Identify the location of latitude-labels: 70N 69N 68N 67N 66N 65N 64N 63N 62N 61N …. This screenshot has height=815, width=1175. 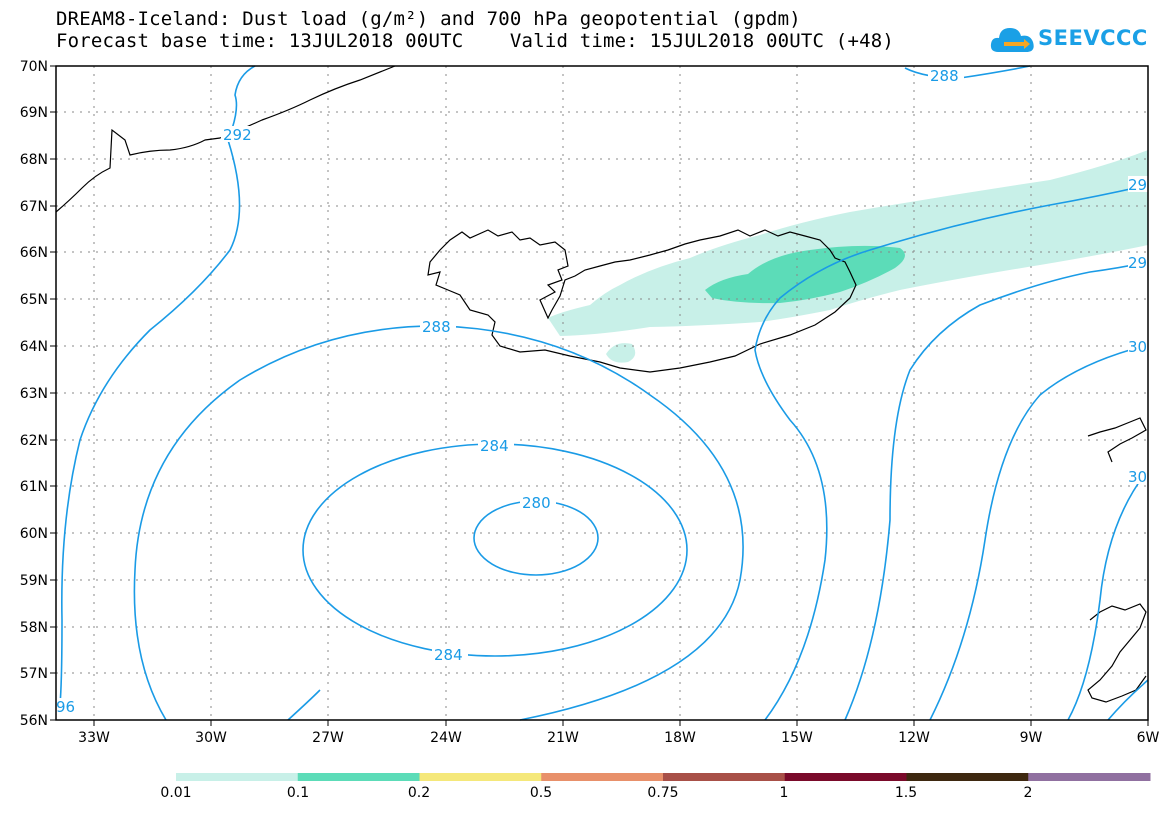
(34, 394).